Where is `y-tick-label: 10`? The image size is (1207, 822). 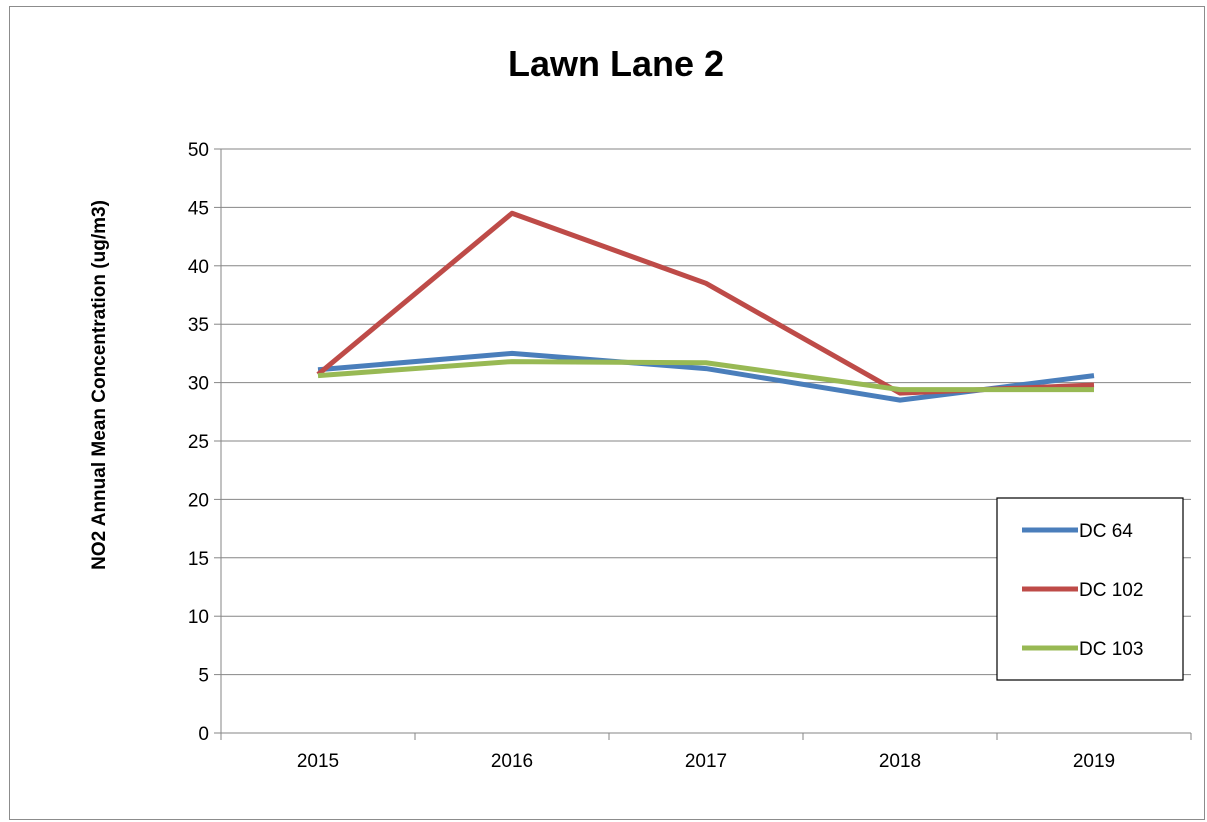
y-tick-label: 10 is located at coordinates (198, 617).